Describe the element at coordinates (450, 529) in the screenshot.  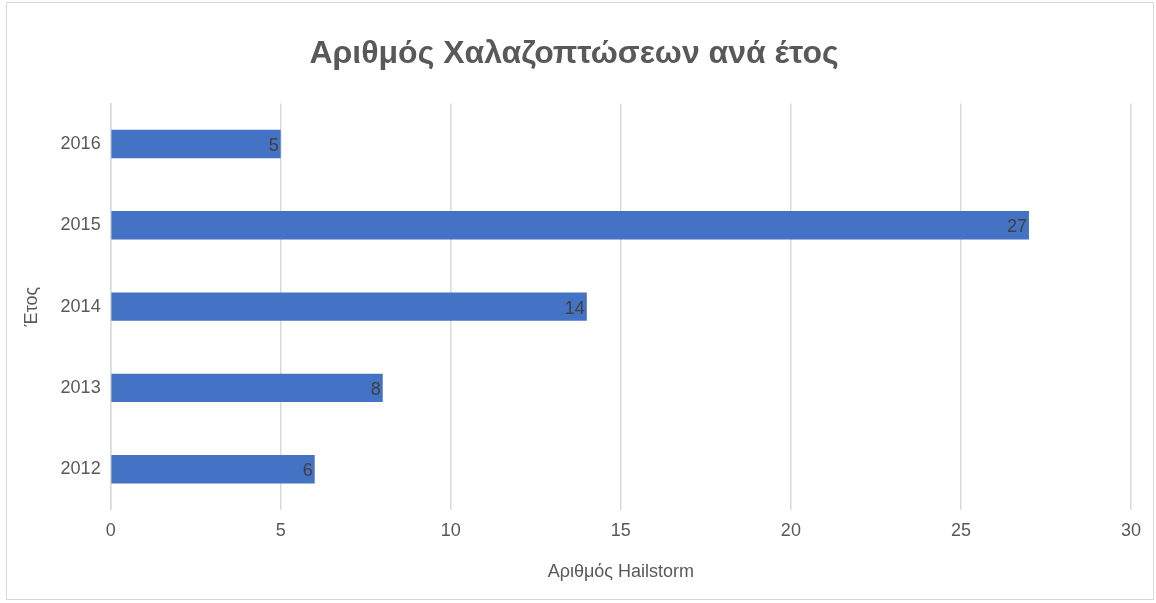
I see `x-tick-label: 10` at that location.